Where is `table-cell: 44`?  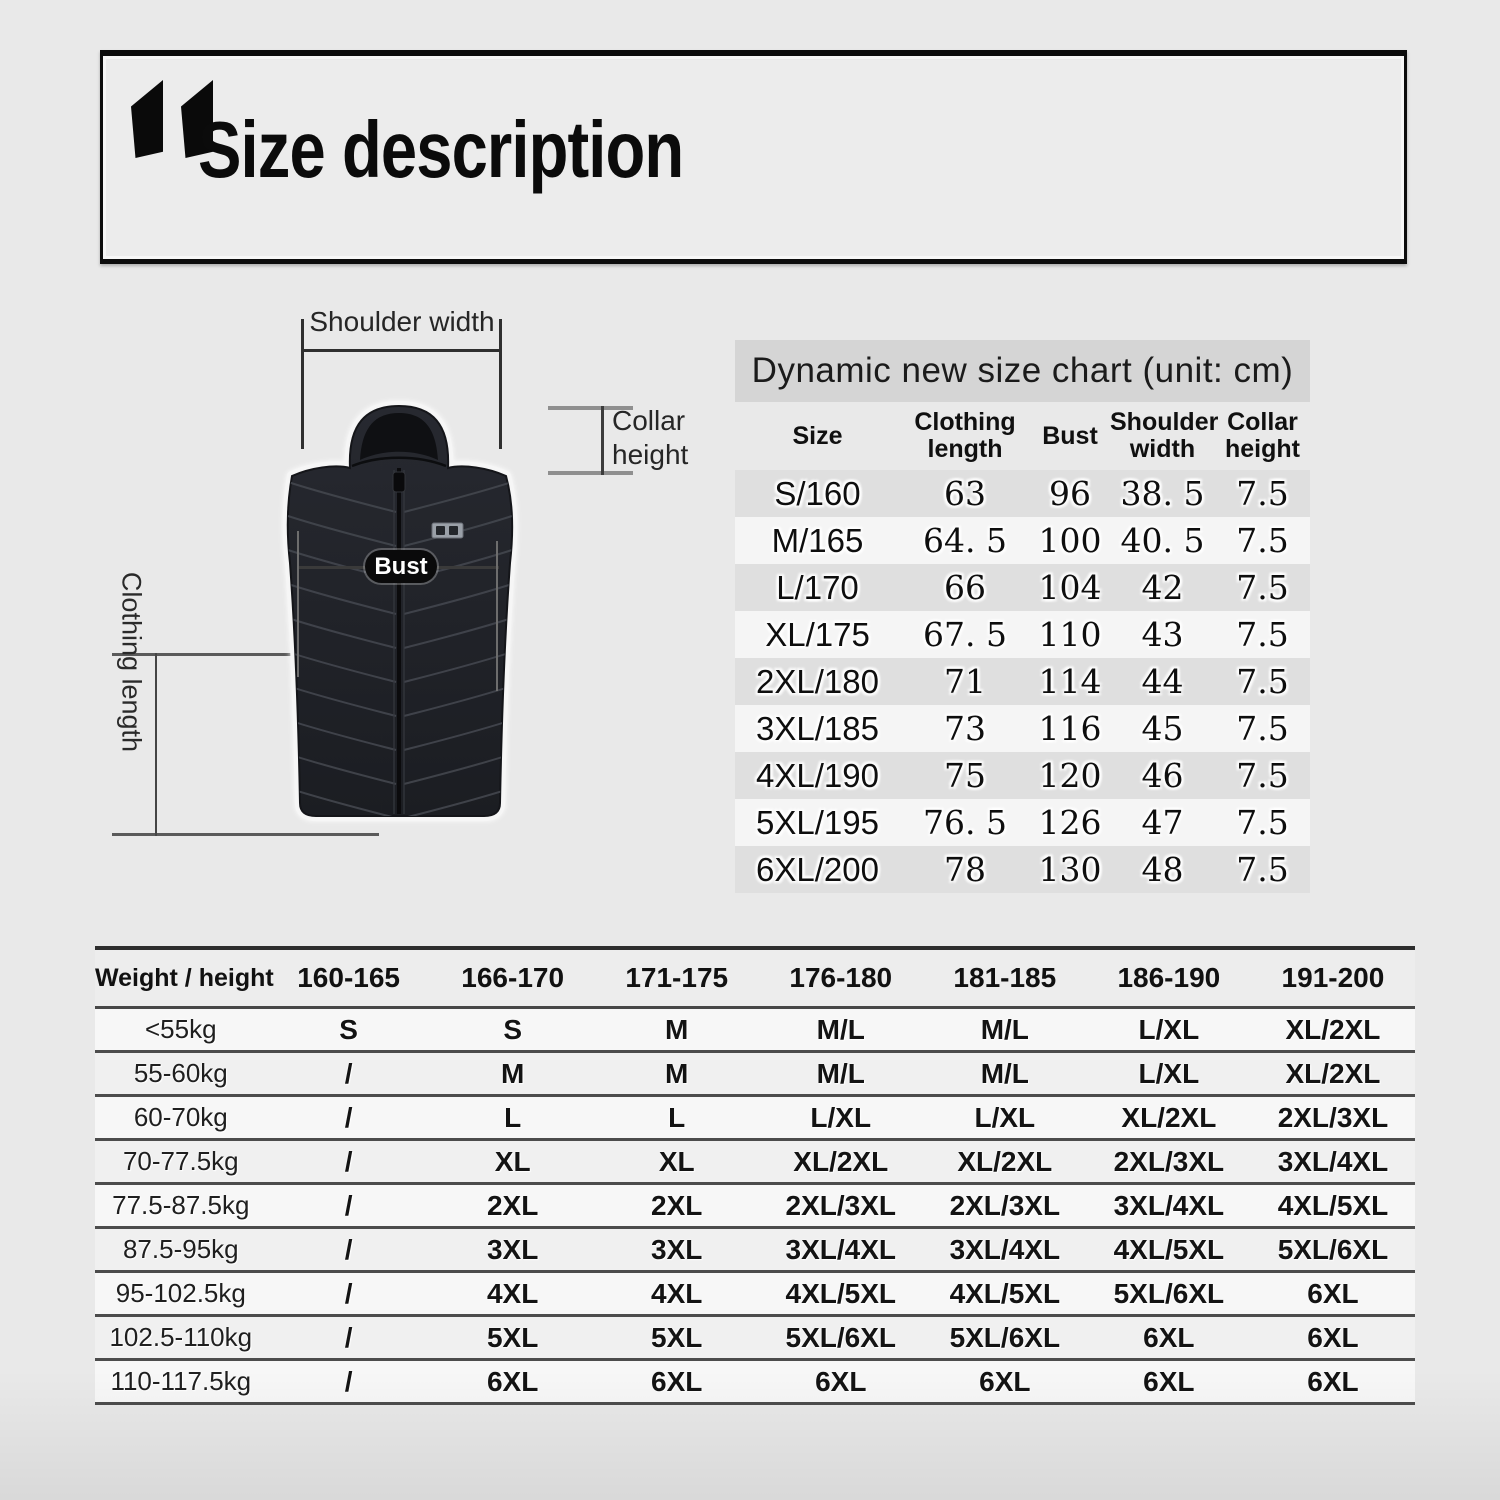
table-cell: 44 is located at coordinates (1162, 681).